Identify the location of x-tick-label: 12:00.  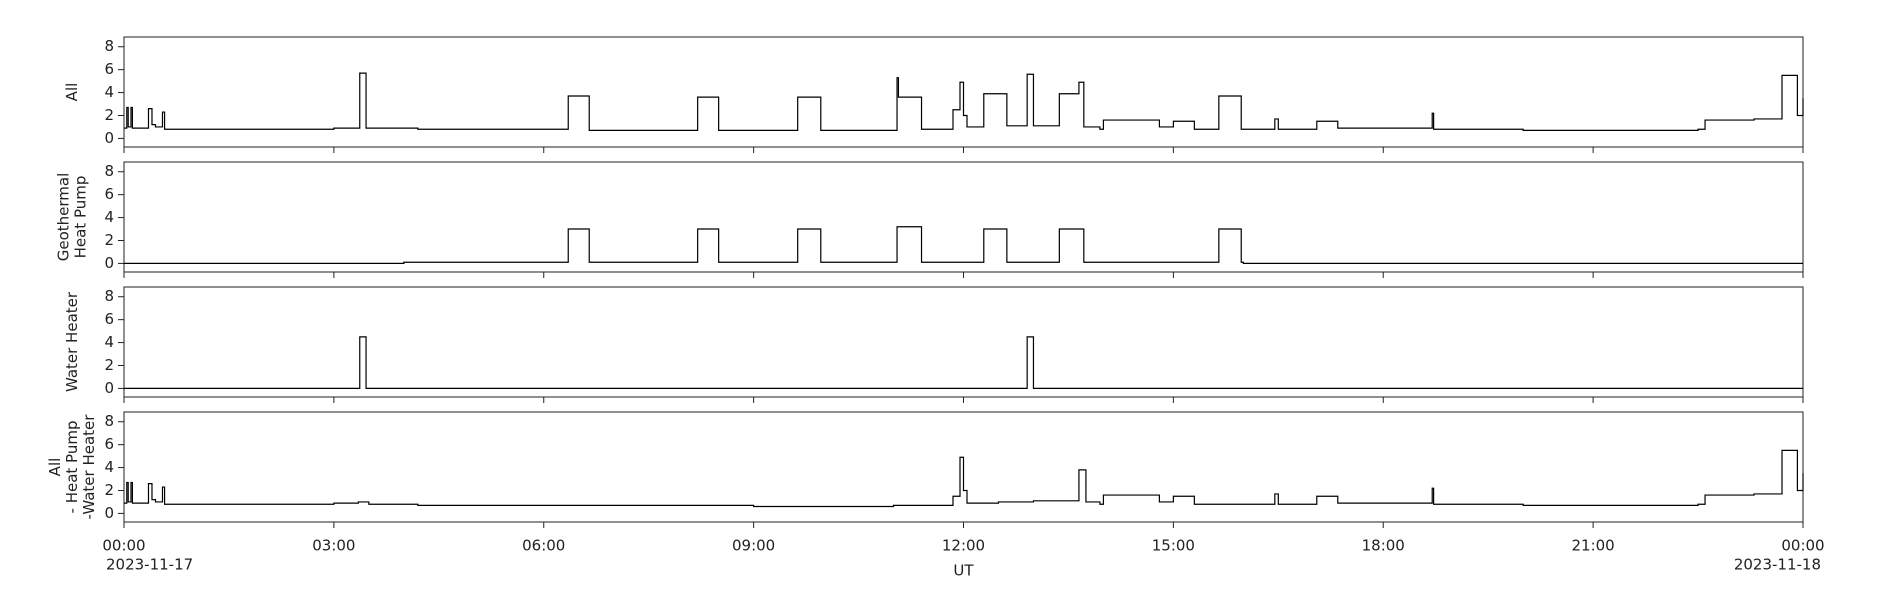
(963, 546).